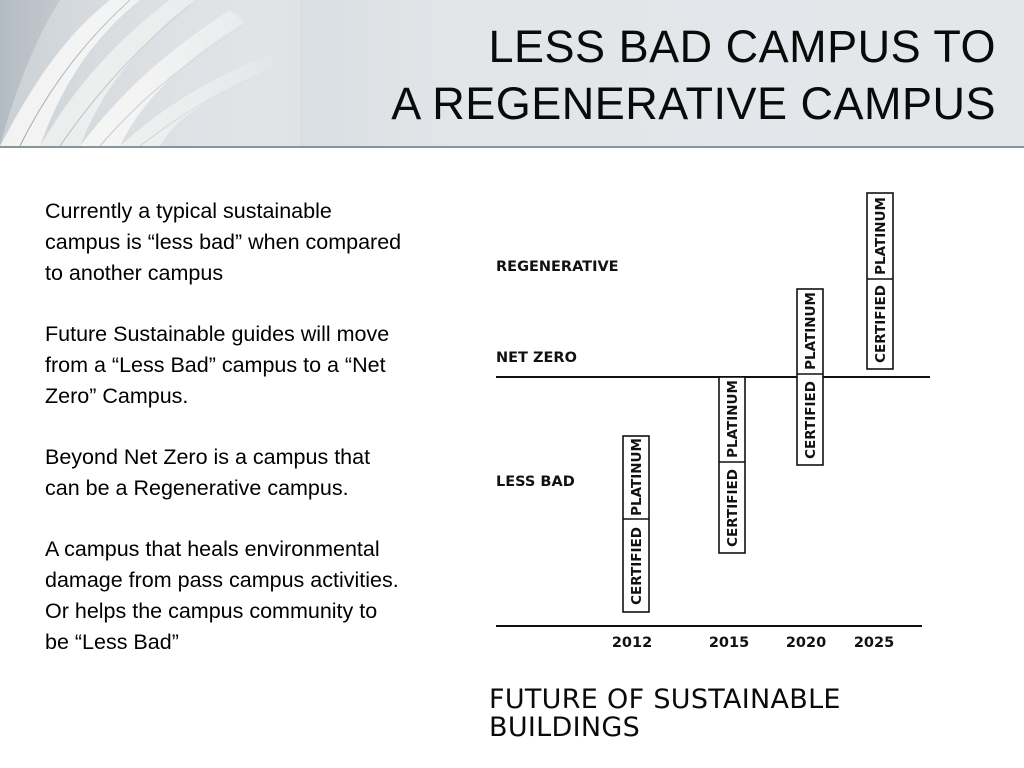 The width and height of the screenshot is (1024, 768). Describe the element at coordinates (729, 643) in the screenshot. I see `year-label-2015: 2015` at that location.